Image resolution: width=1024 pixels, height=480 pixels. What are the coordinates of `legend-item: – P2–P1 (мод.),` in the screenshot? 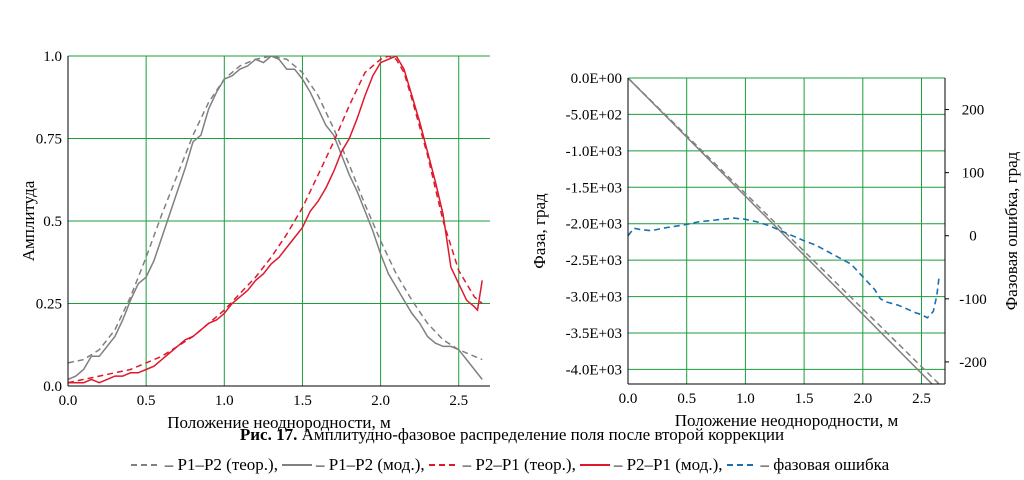 It's located at (653, 465).